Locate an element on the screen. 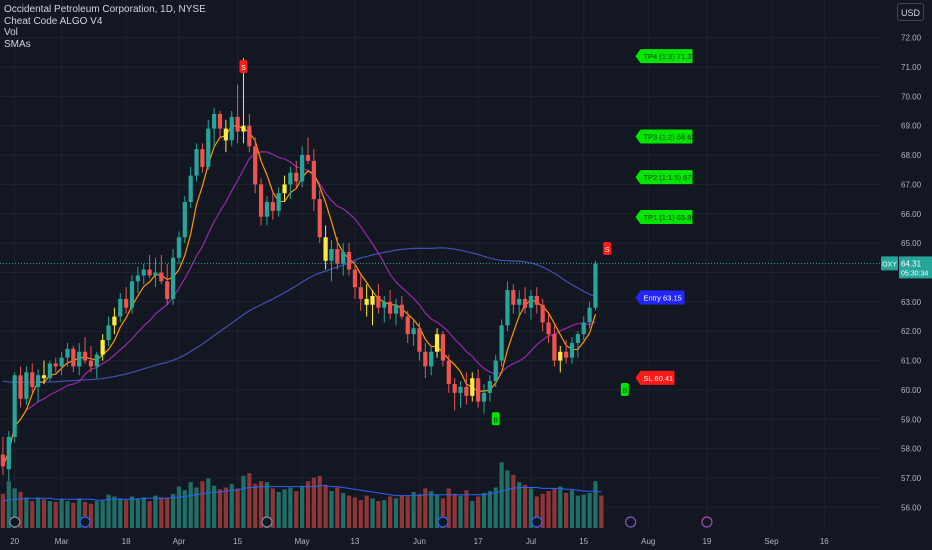 The height and width of the screenshot is (550, 932). current-price-countdown: 05:30:34 is located at coordinates (914, 273).